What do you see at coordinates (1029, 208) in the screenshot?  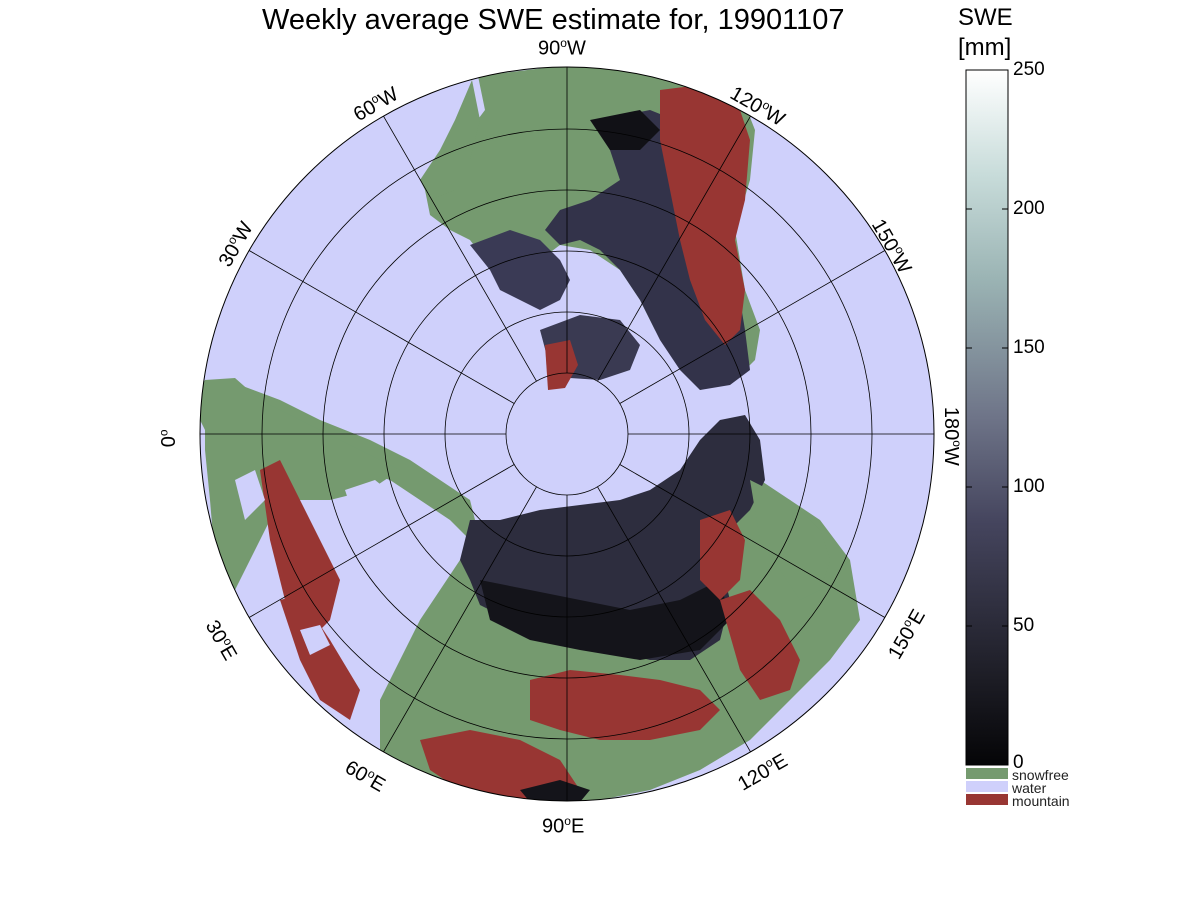 I see `colorbar-tick-label: 200` at bounding box center [1029, 208].